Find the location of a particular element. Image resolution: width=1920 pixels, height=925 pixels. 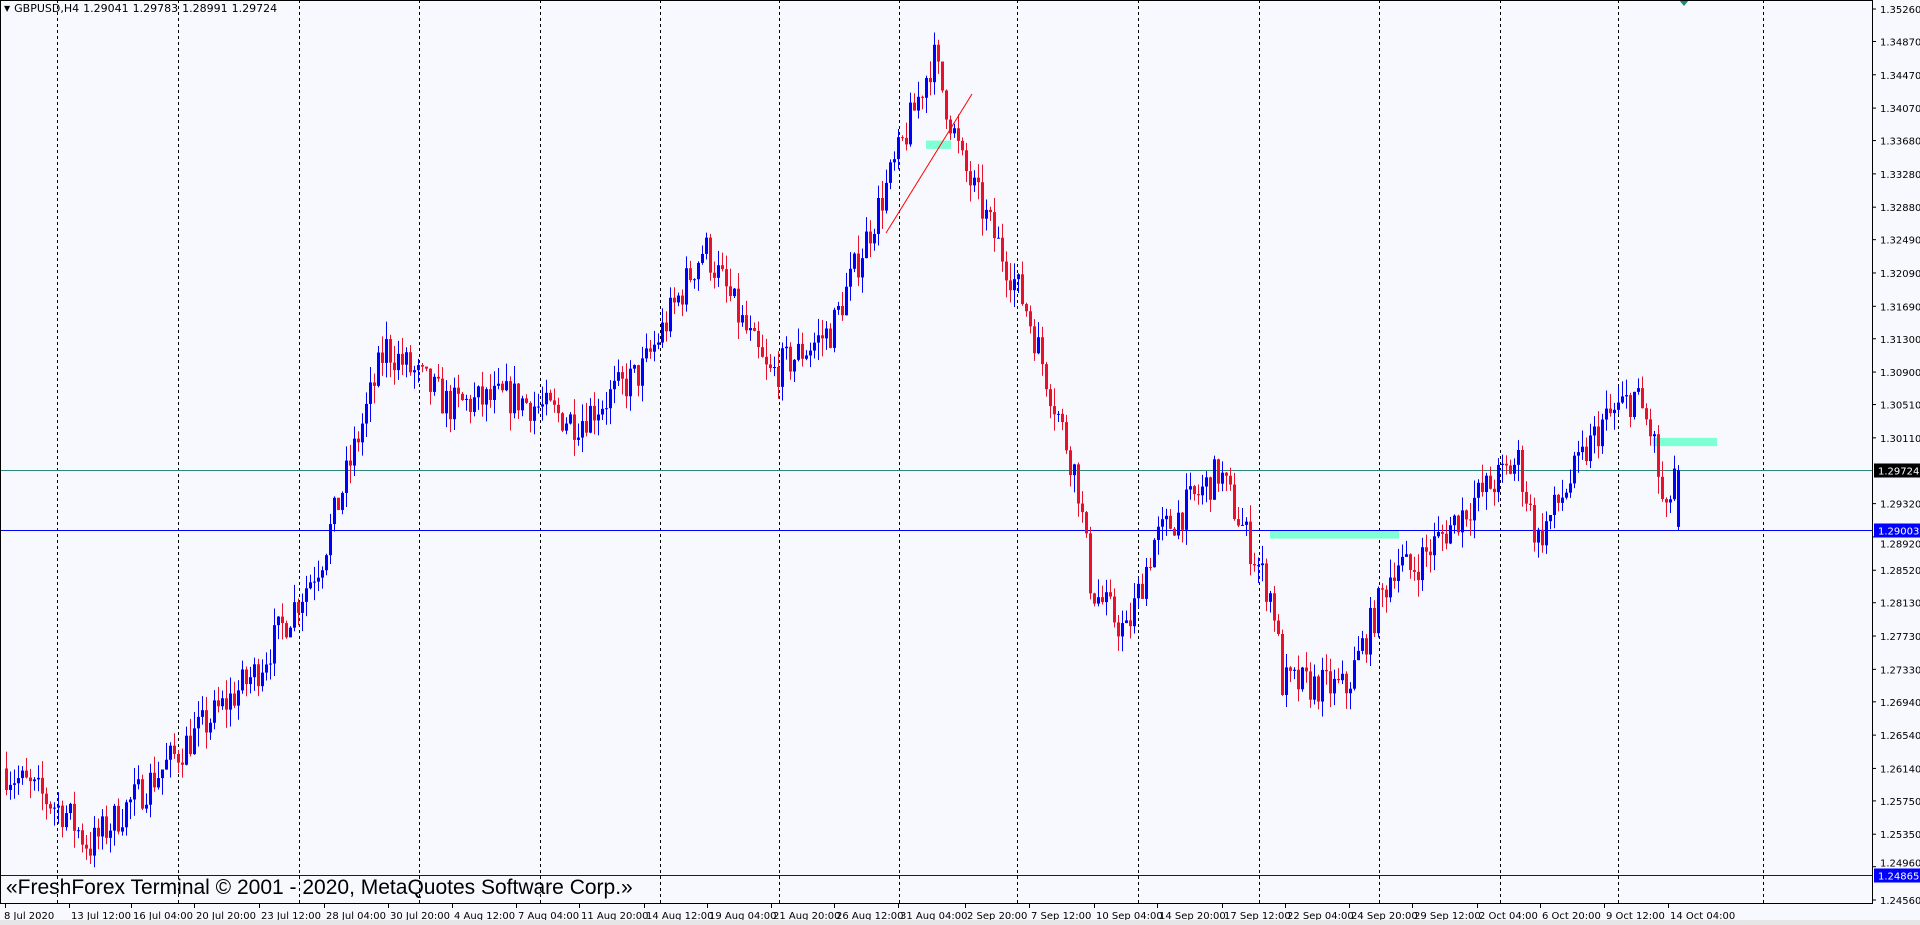

price-tick-label: 1.31690 is located at coordinates (1900, 307).